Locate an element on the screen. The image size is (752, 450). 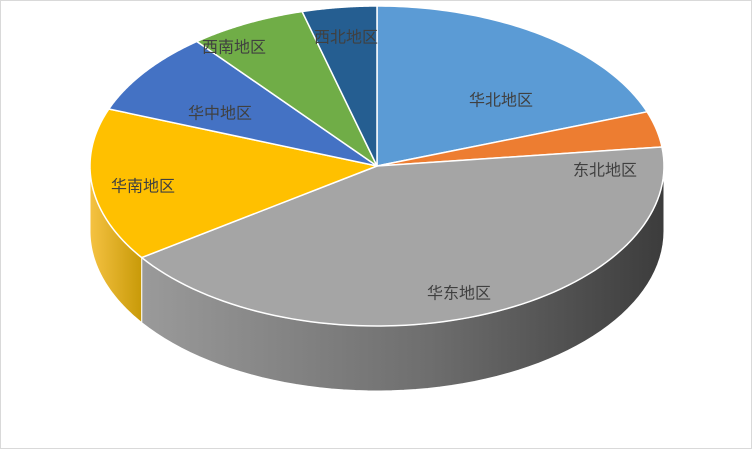
pie-label-2: 华东地区 is located at coordinates (459, 293).